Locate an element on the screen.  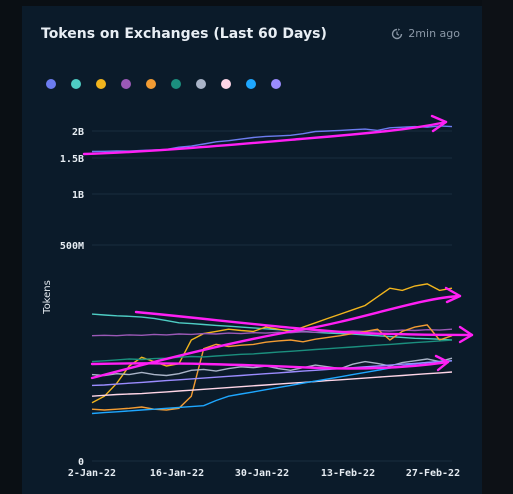
legend is located at coordinates (163, 84).